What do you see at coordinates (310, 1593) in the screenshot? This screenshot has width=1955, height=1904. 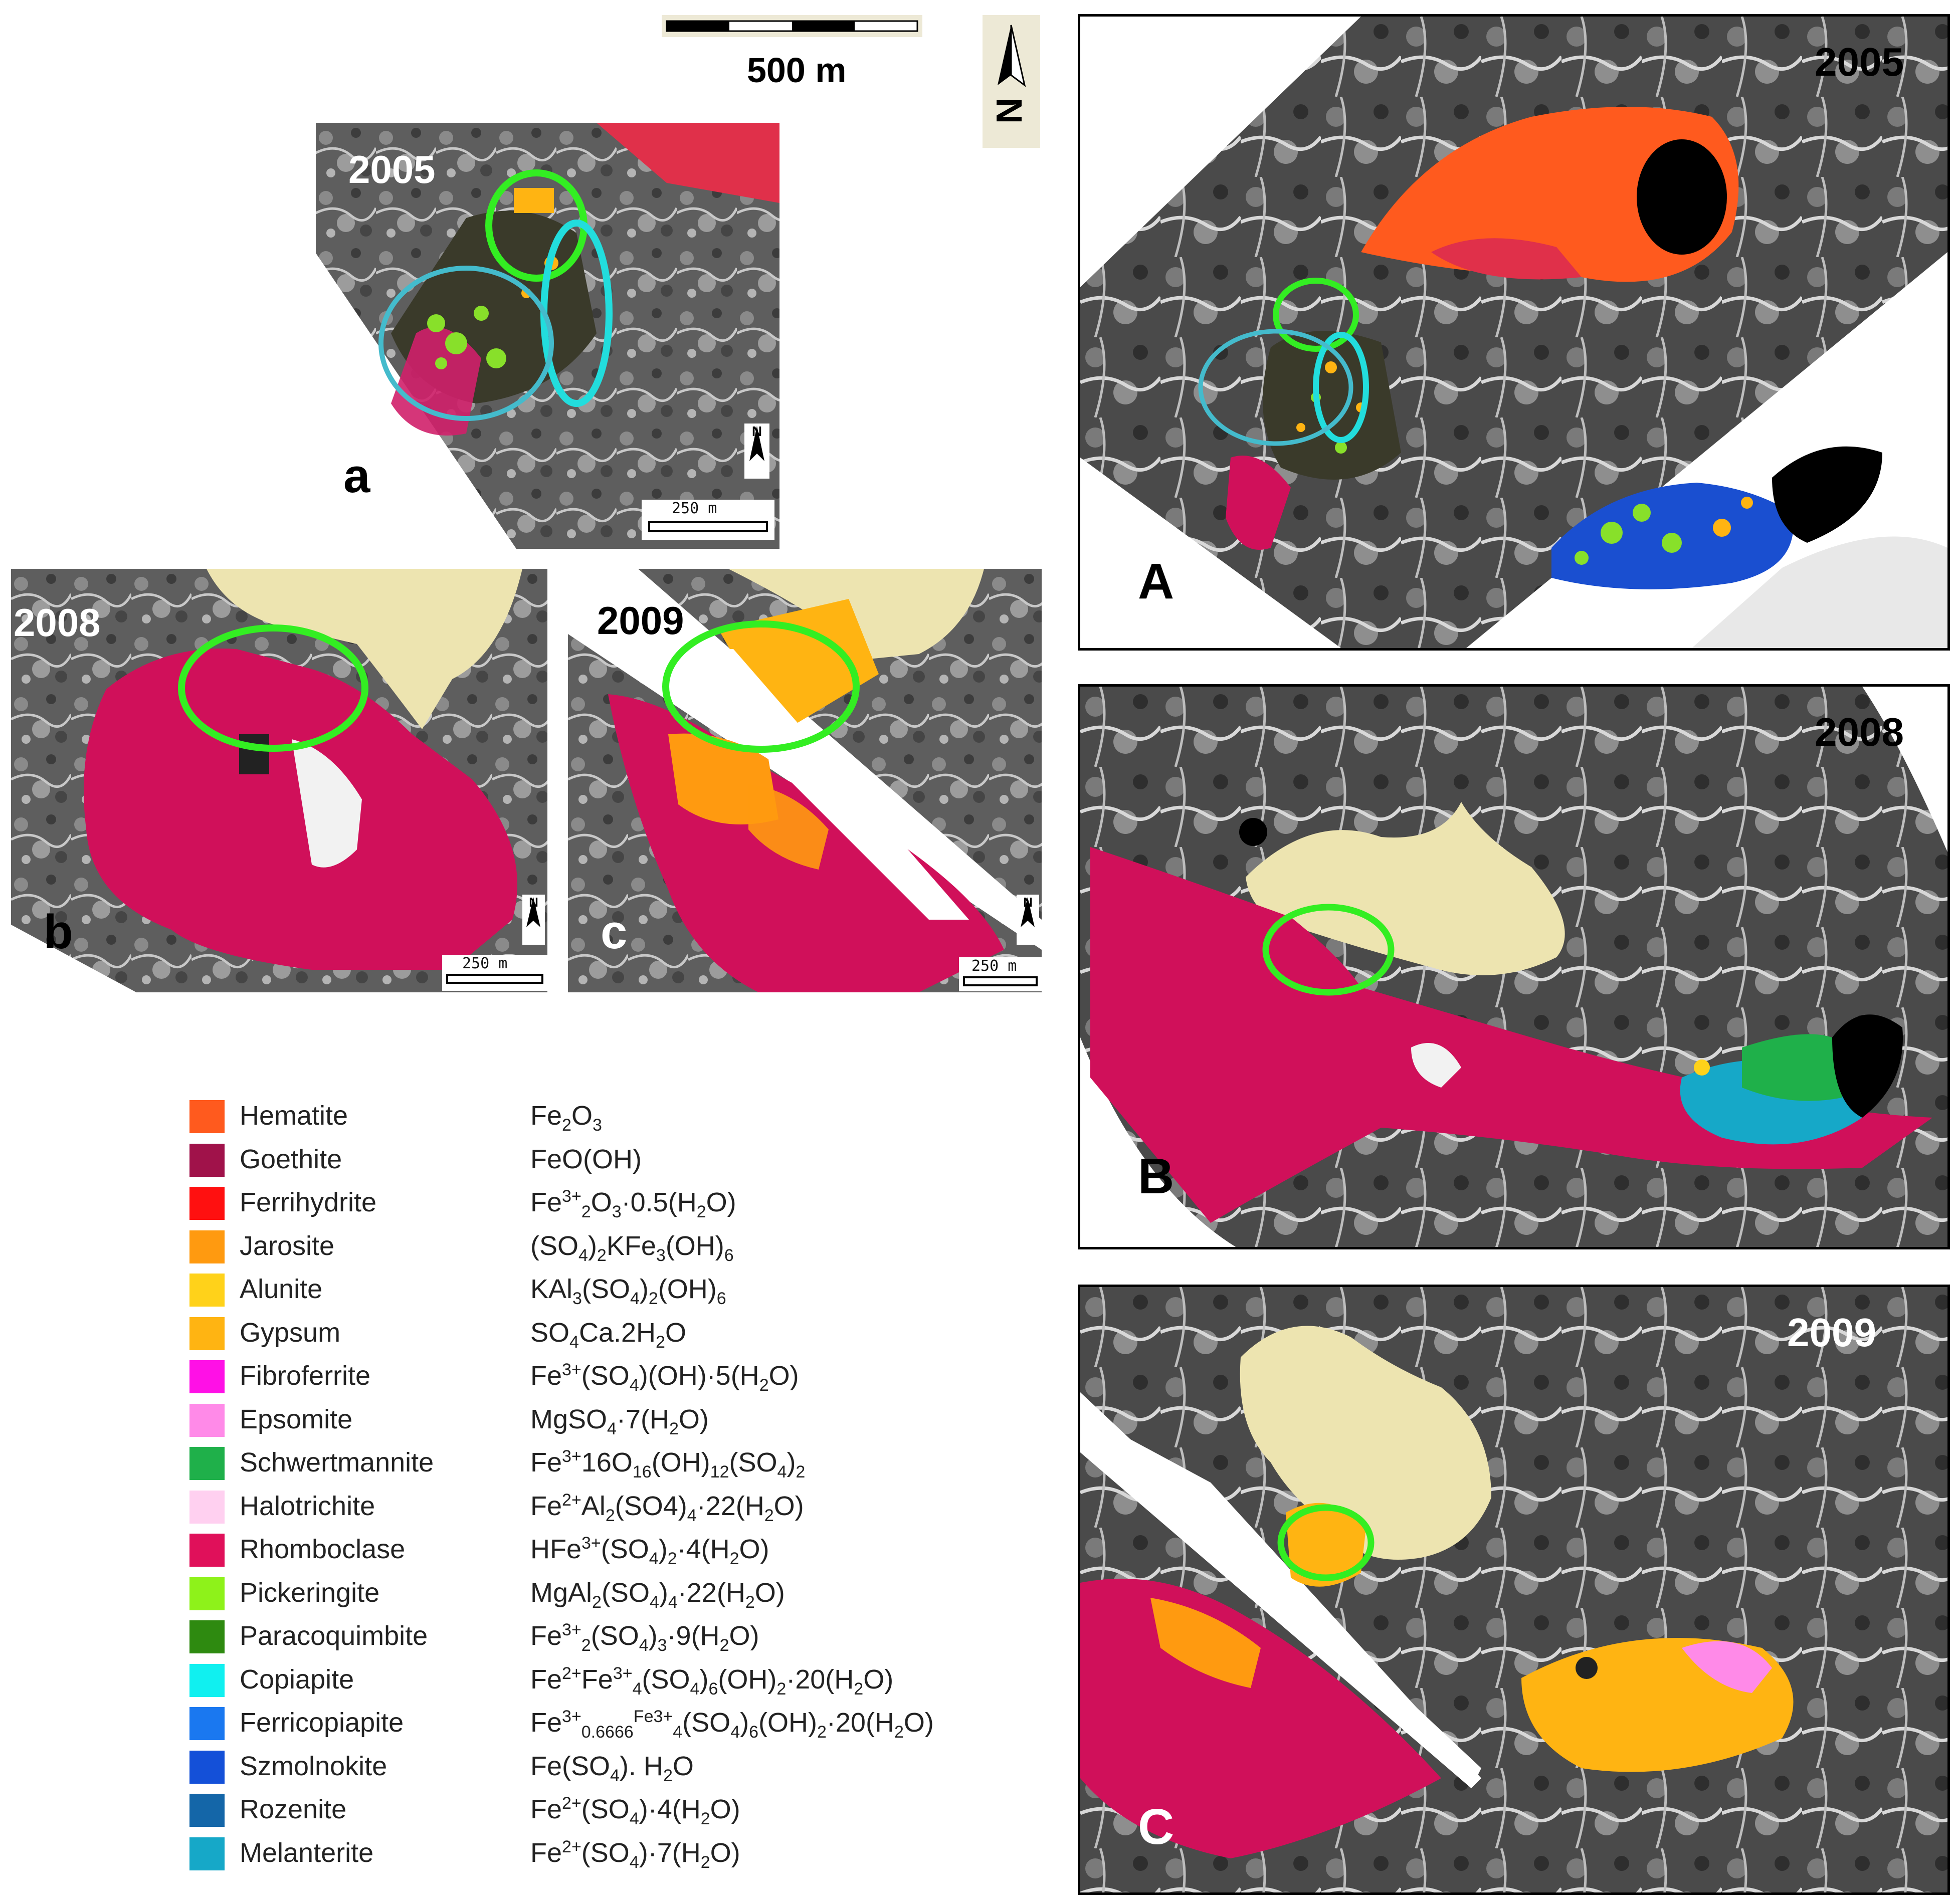 I see `legend-mineral-name: Pickeringite` at bounding box center [310, 1593].